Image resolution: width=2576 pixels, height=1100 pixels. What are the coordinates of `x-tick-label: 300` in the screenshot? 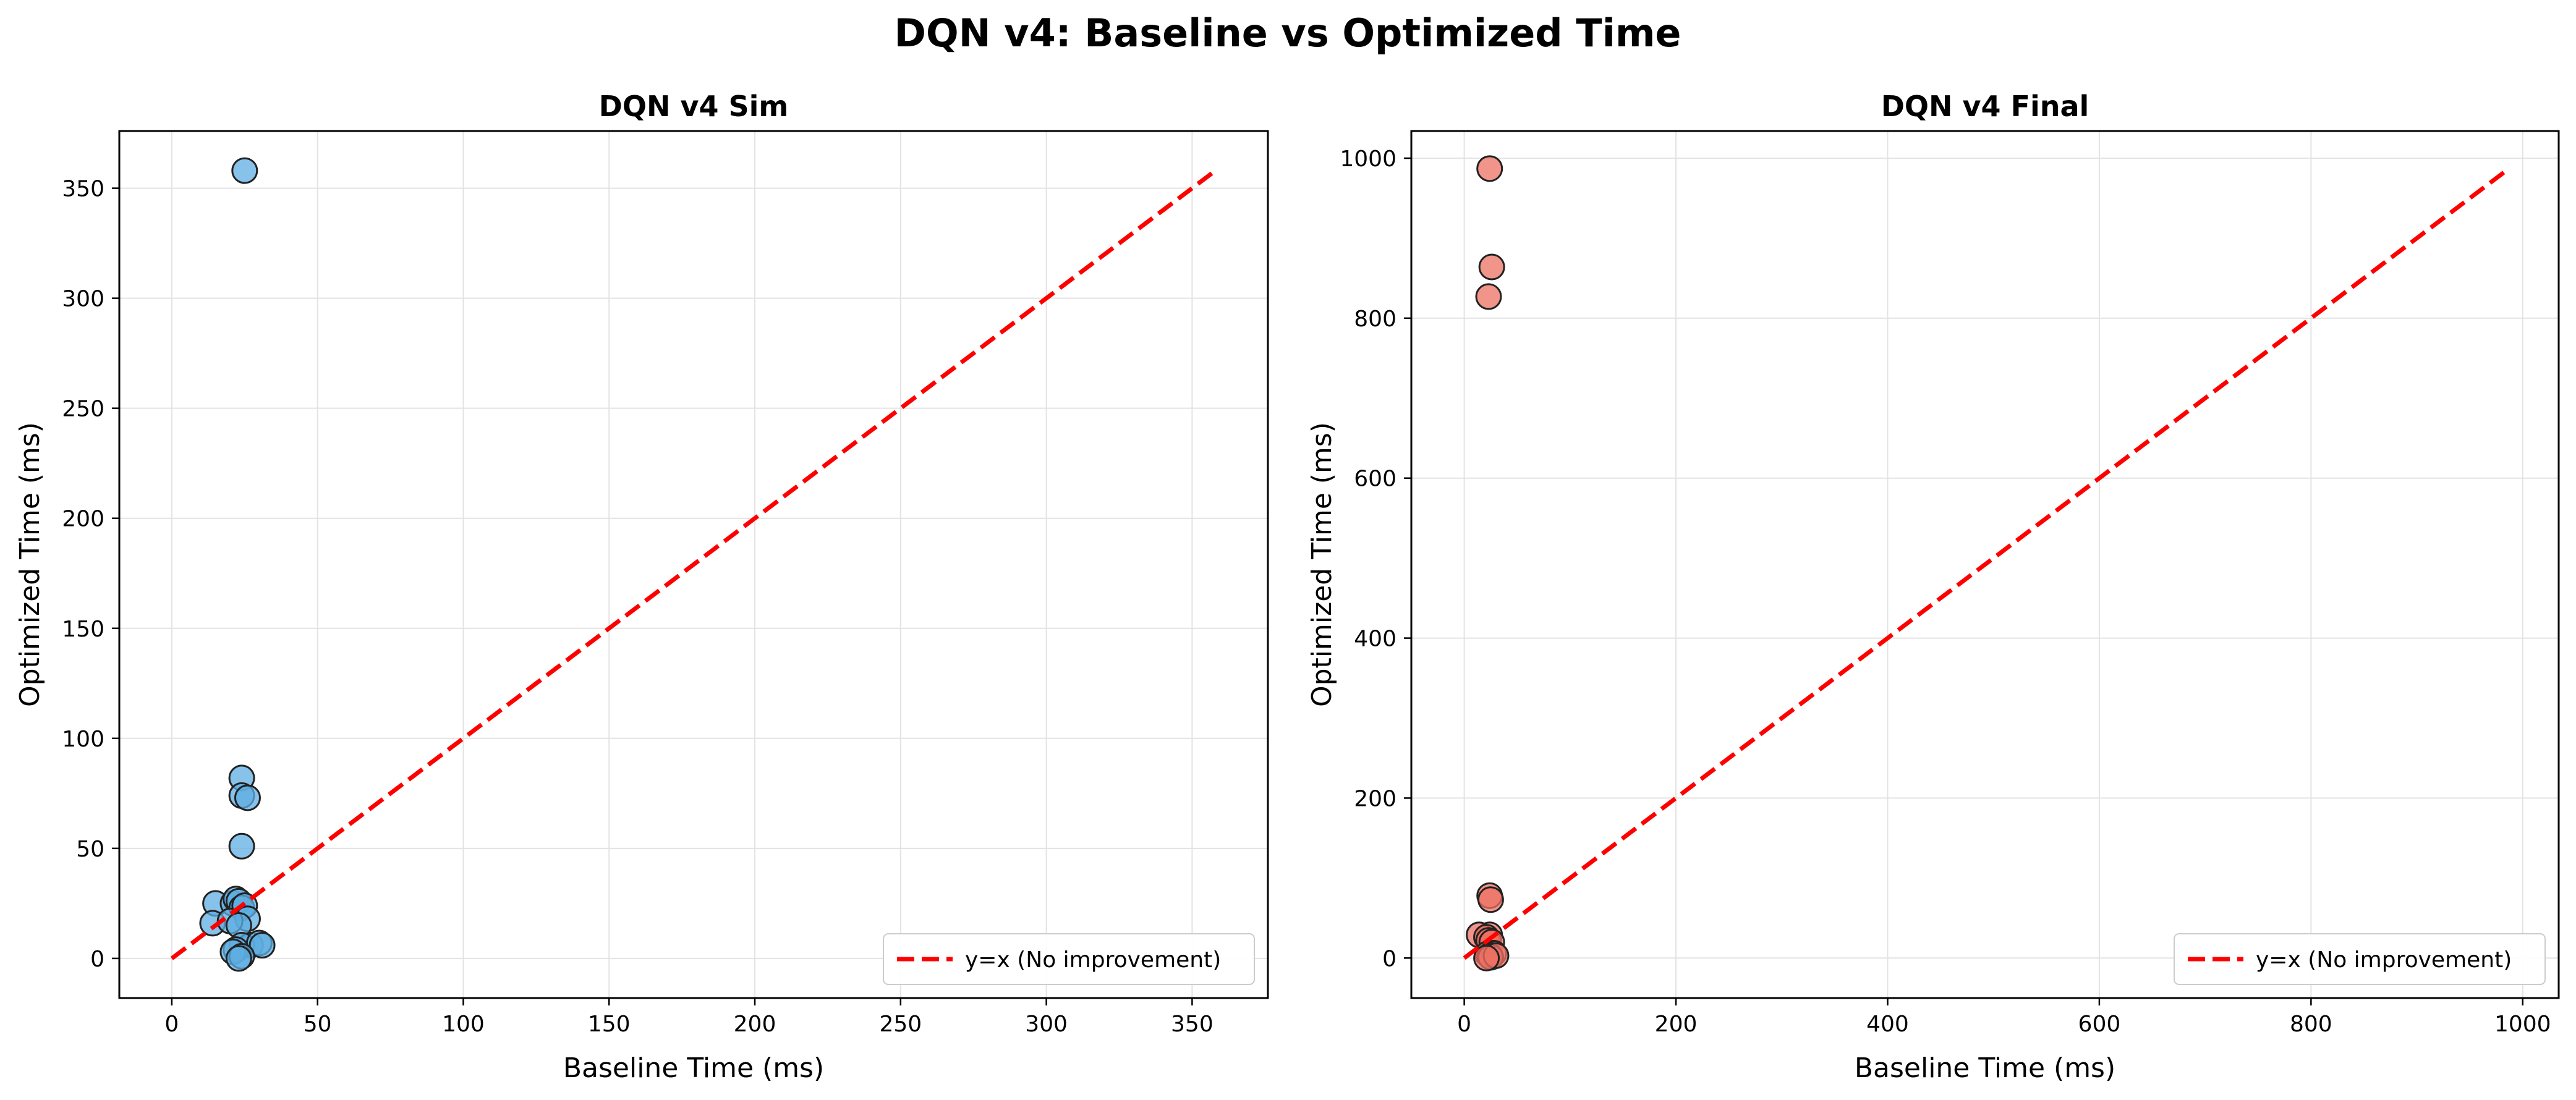 It's located at (1046, 1024).